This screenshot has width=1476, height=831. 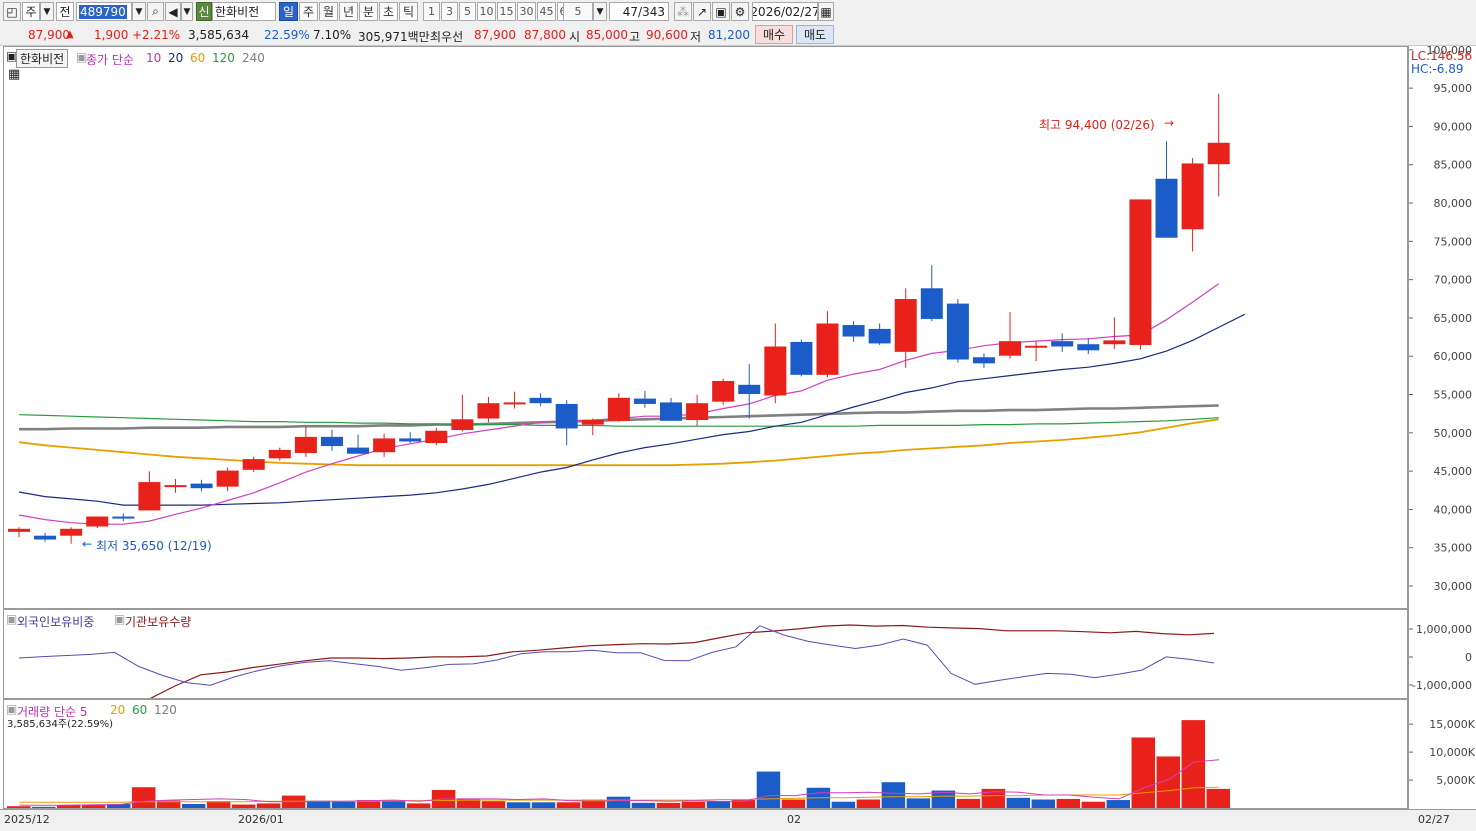 What do you see at coordinates (12, 709) in the screenshot?
I see `volume-menu-icon: ▣` at bounding box center [12, 709].